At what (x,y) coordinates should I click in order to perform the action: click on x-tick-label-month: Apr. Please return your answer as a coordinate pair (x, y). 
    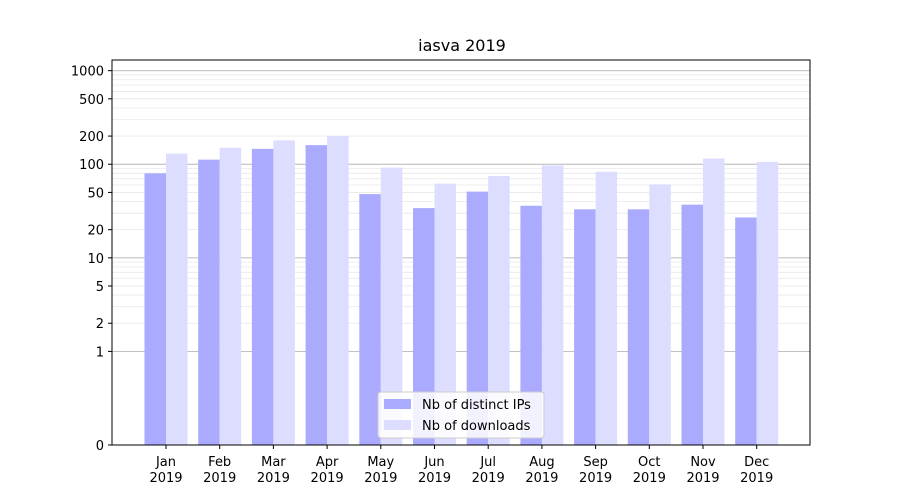
    Looking at the image, I should click on (327, 462).